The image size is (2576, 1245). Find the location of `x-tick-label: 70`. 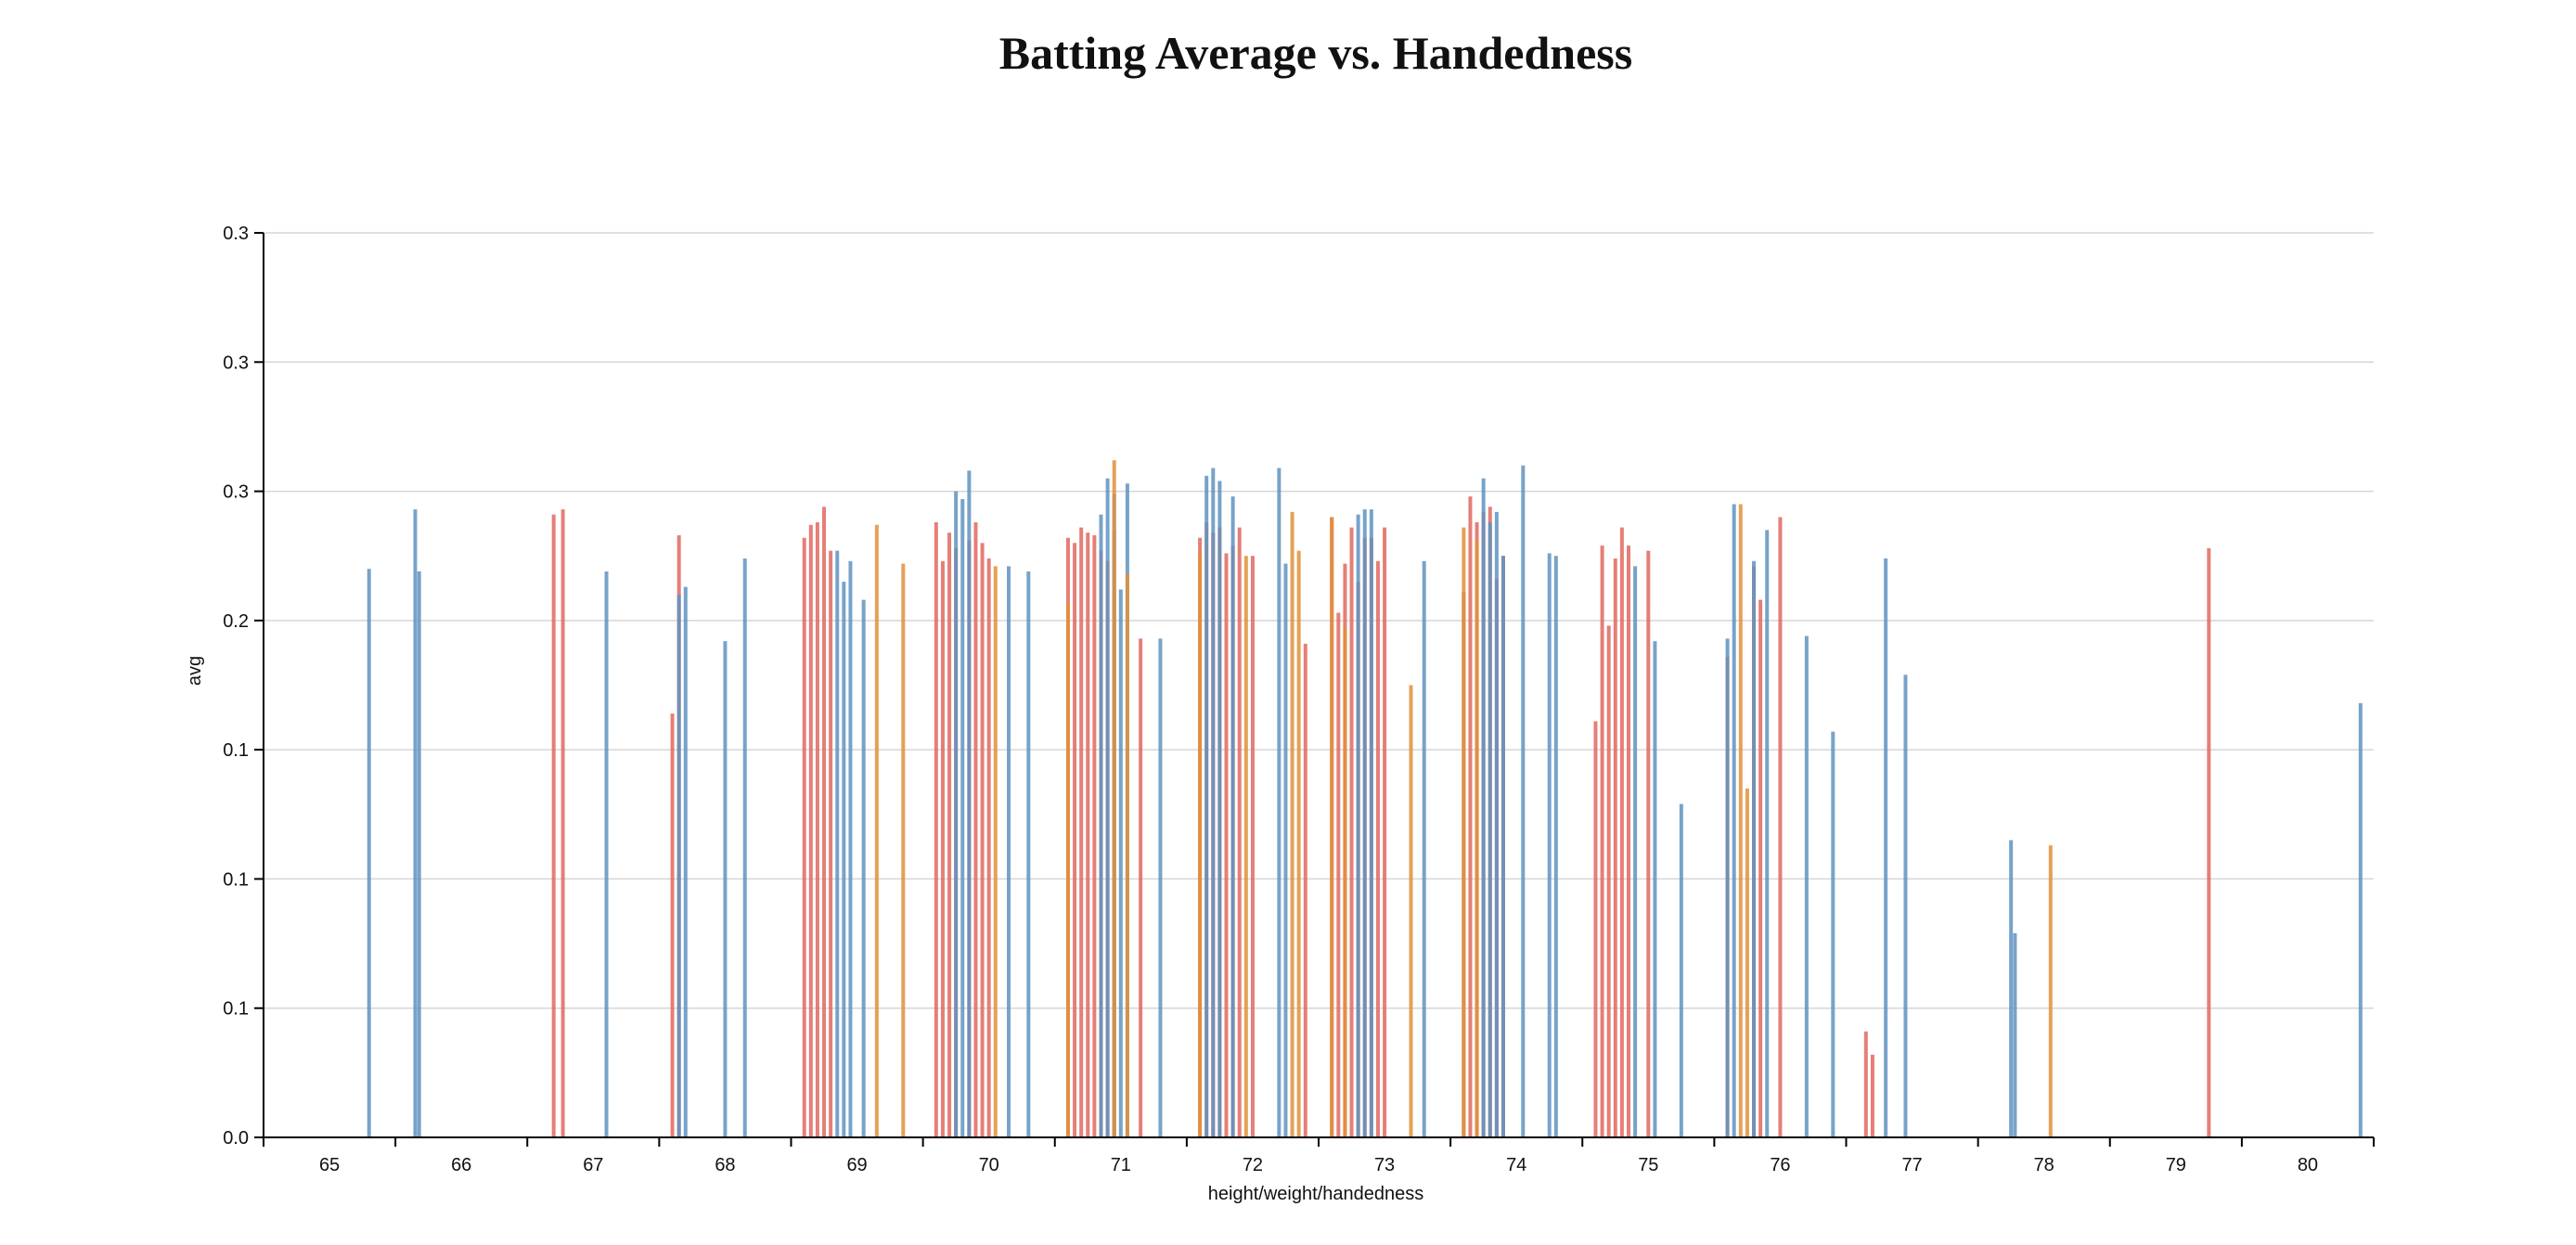

x-tick-label: 70 is located at coordinates (989, 1165).